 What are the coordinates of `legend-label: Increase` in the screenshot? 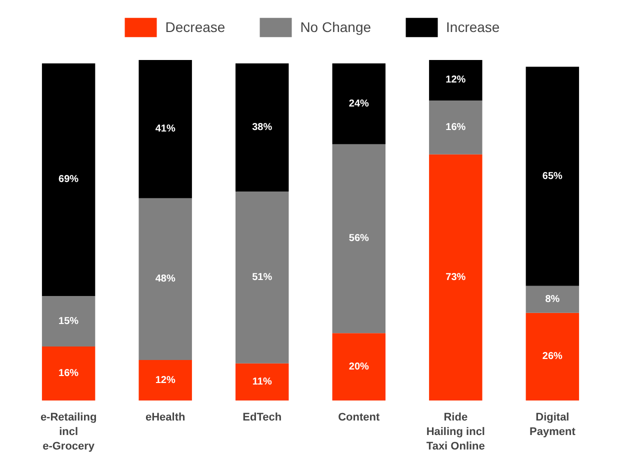 It's located at (473, 27).